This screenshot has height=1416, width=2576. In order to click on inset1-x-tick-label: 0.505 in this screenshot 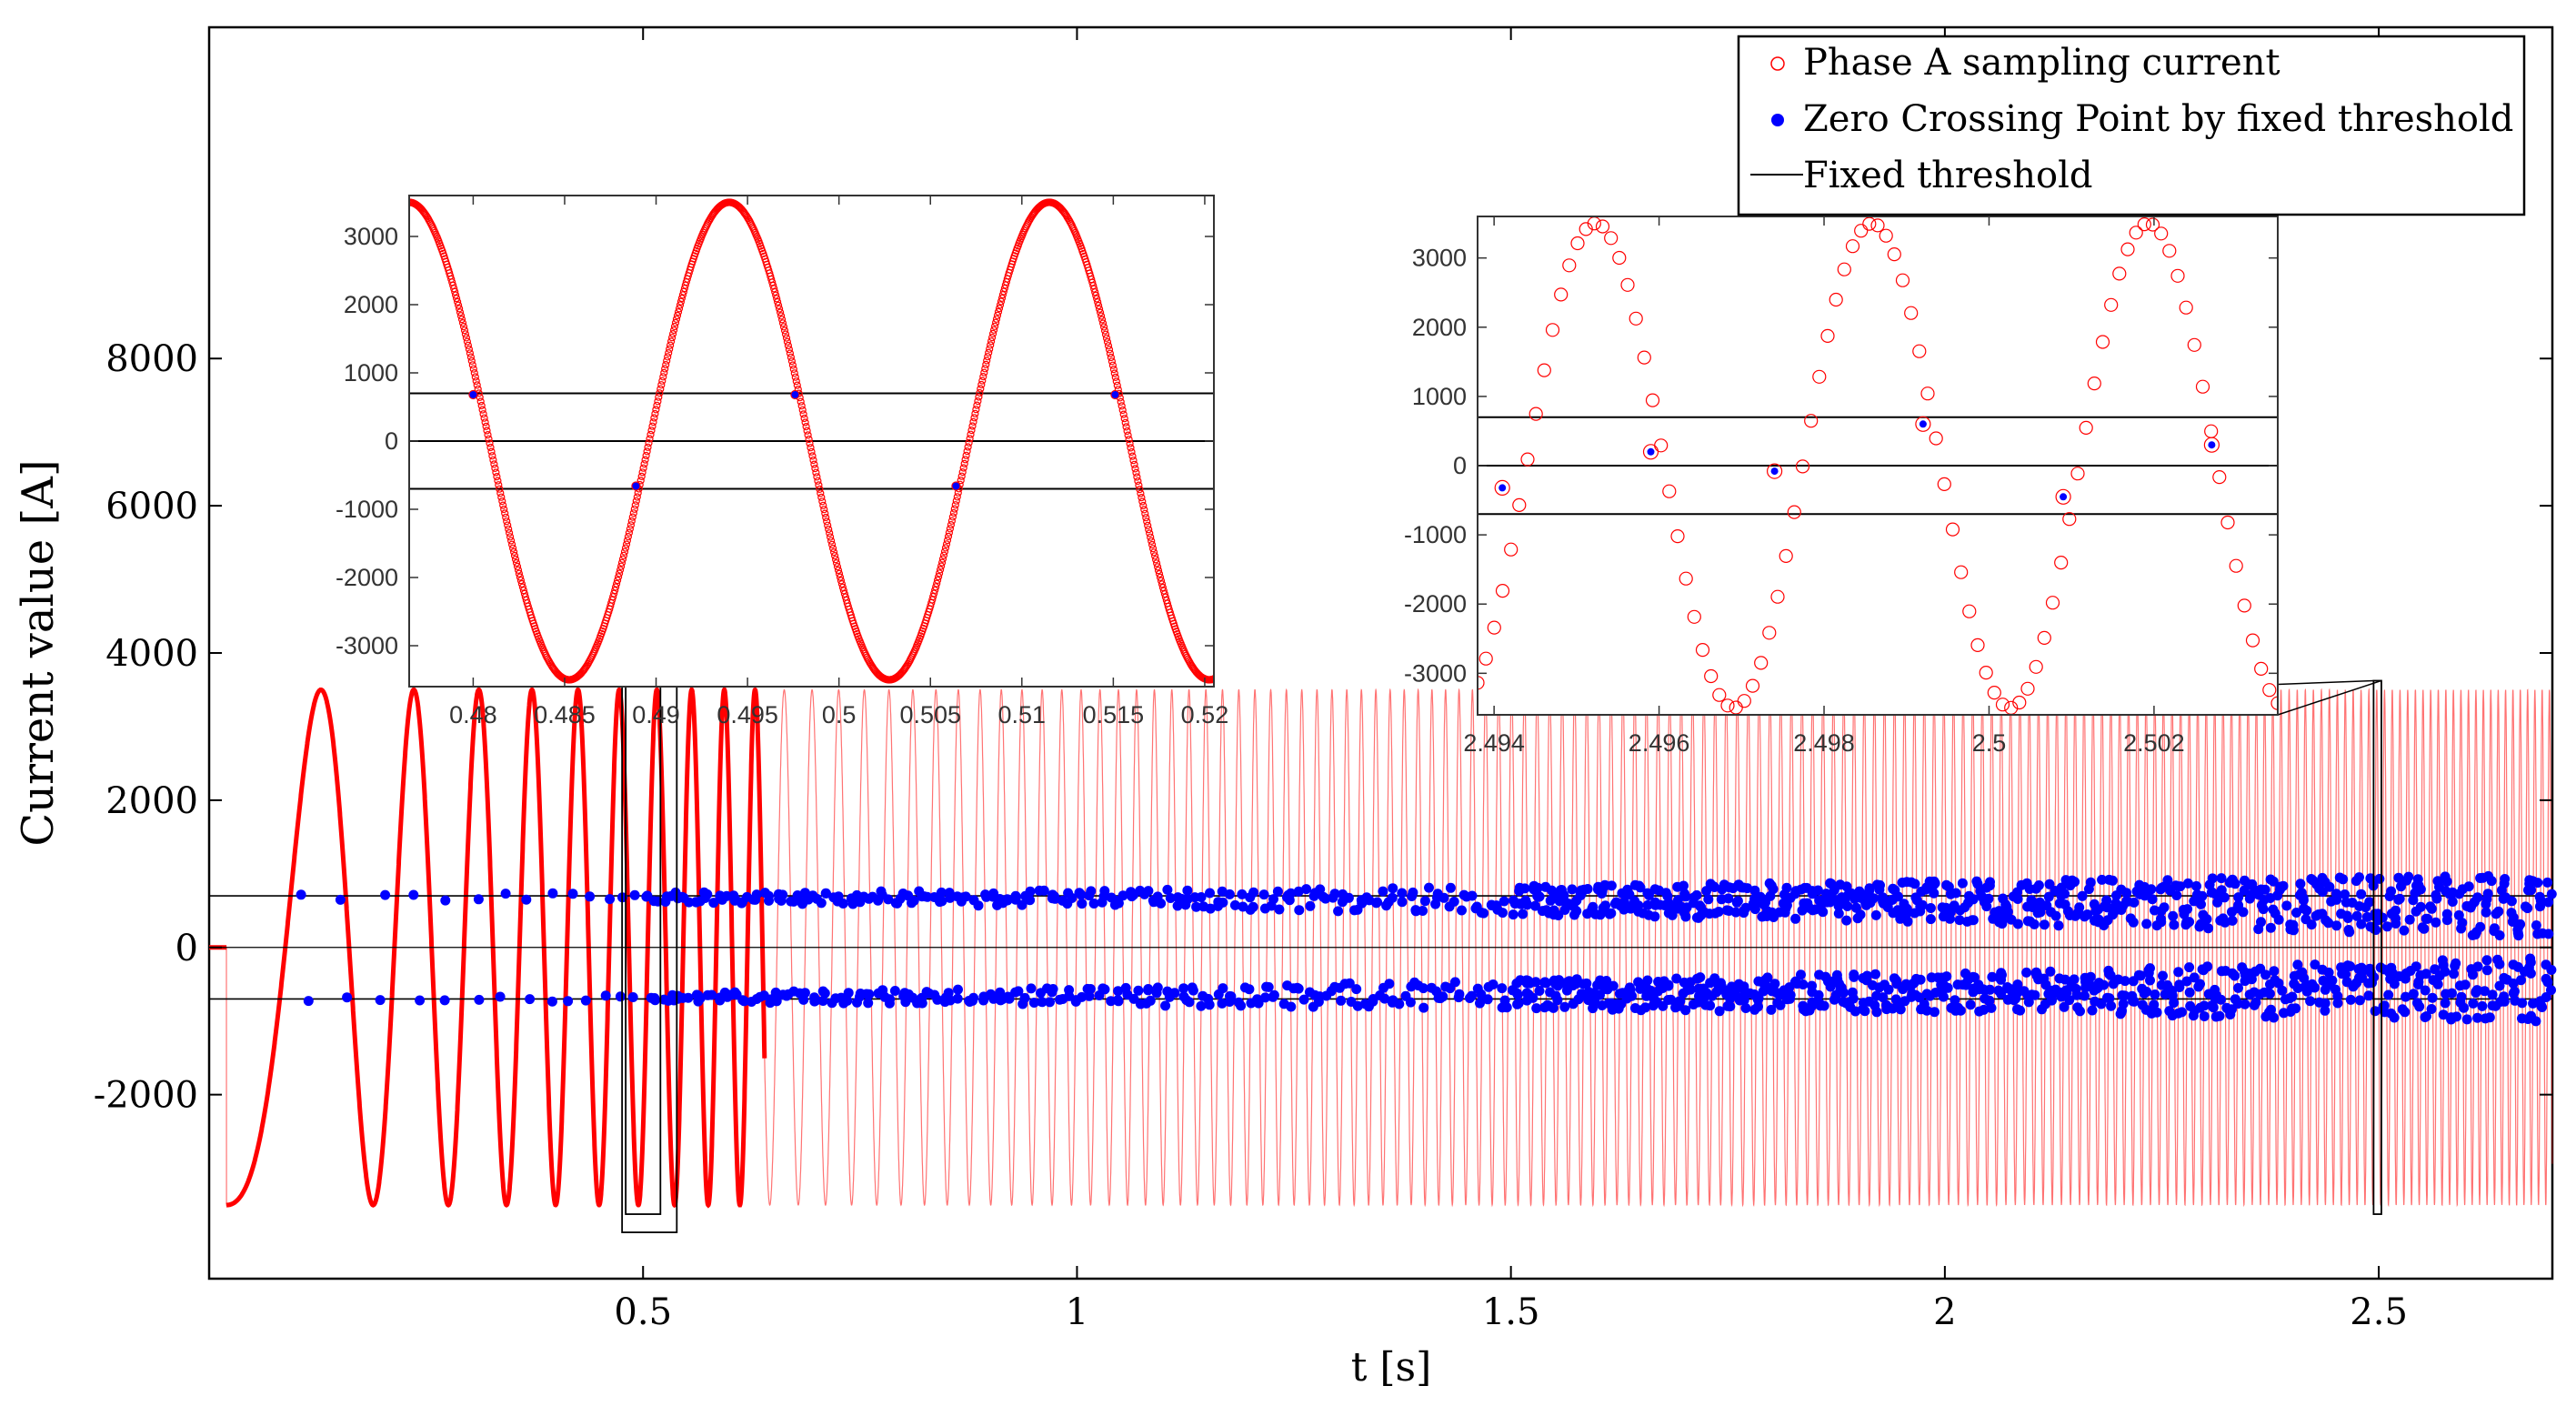, I will do `click(930, 714)`.